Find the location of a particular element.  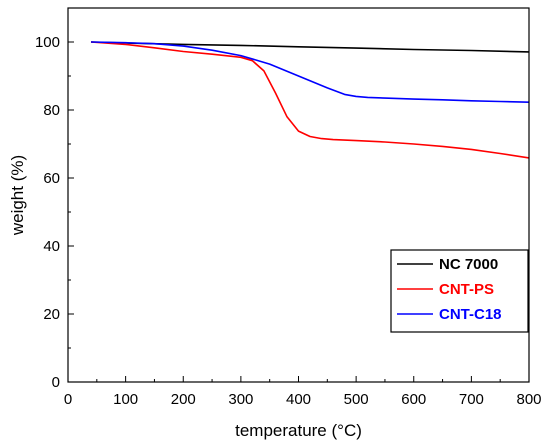

y-axis-ticks: 0 20 40 60 80 100 is located at coordinates (54, 199).